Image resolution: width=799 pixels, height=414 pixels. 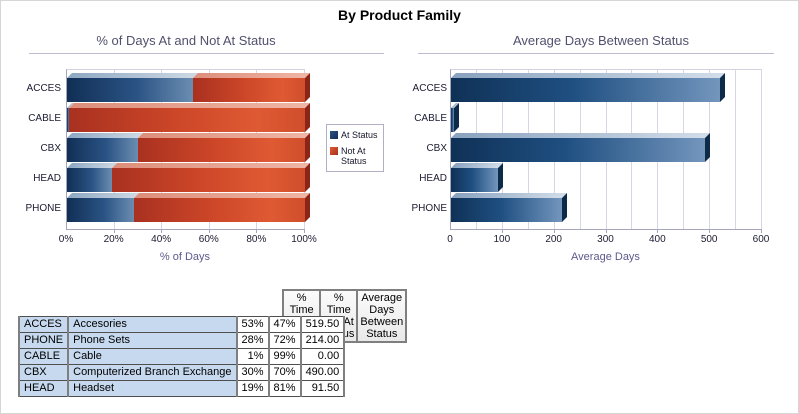 I want to click on table-row: PHONE Phone Sets 28% 72% 214.00, so click(x=181, y=340).